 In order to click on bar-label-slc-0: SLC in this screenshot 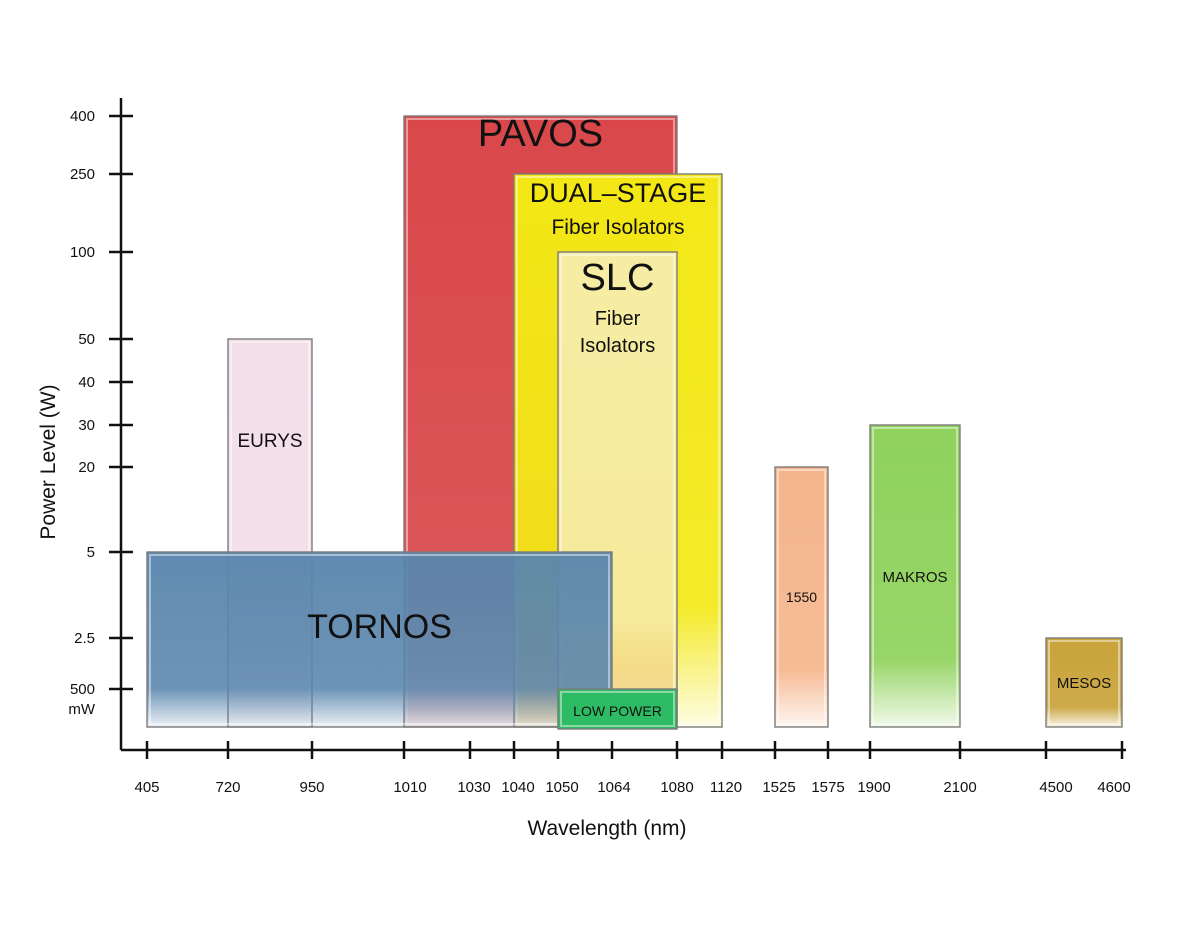, I will do `click(618, 278)`.